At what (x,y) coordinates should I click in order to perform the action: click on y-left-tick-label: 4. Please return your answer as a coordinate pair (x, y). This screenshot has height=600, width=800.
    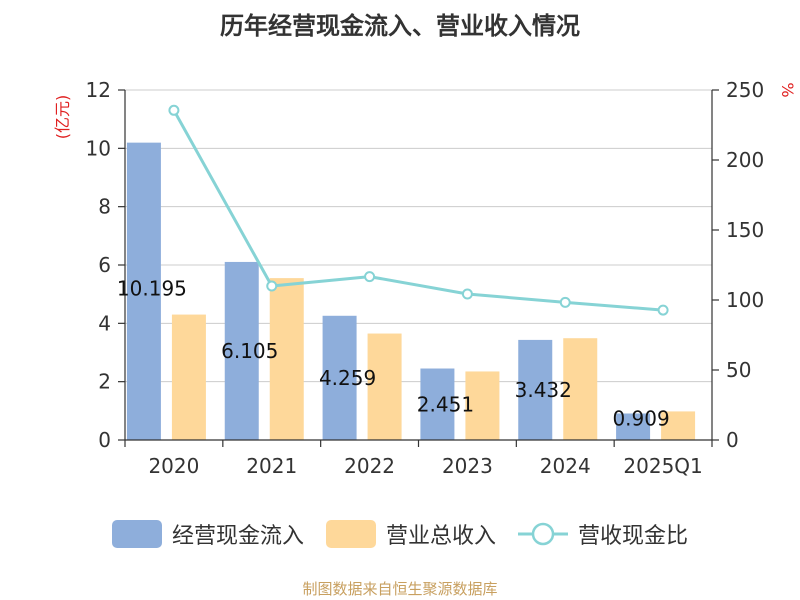
    Looking at the image, I should click on (104, 323).